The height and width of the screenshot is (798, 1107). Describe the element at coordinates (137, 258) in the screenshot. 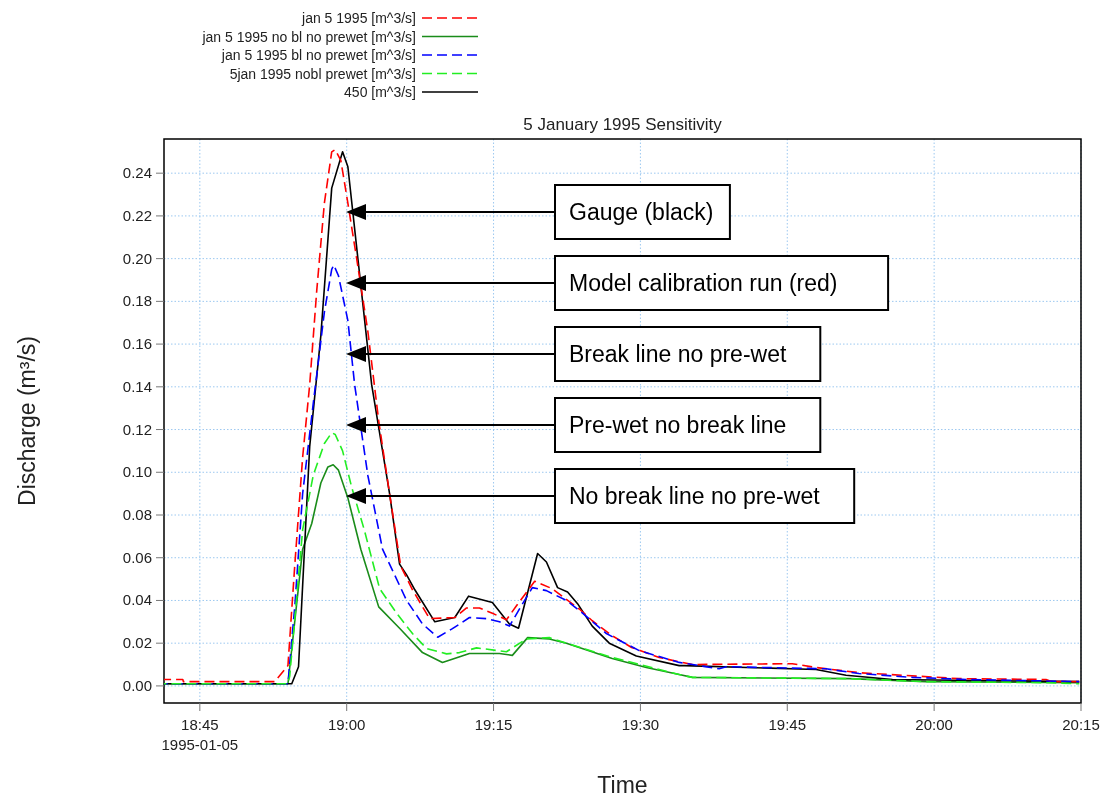

I see `y-tick-label: 0.20` at that location.